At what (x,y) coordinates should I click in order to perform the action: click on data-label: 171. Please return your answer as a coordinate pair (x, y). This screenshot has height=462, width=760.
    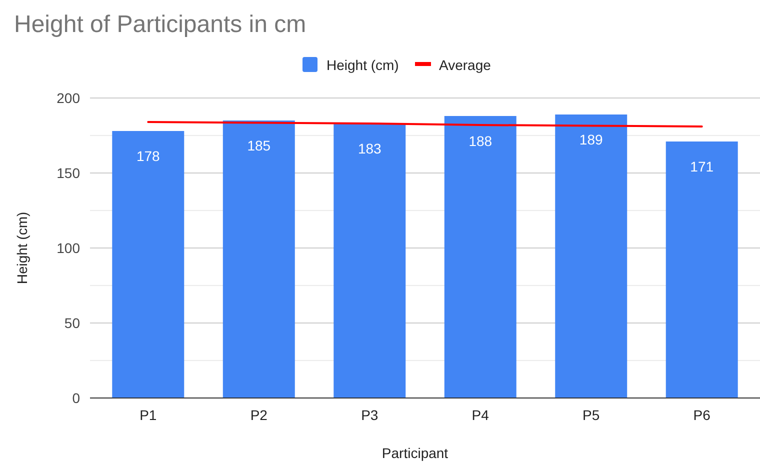
    Looking at the image, I should click on (702, 166).